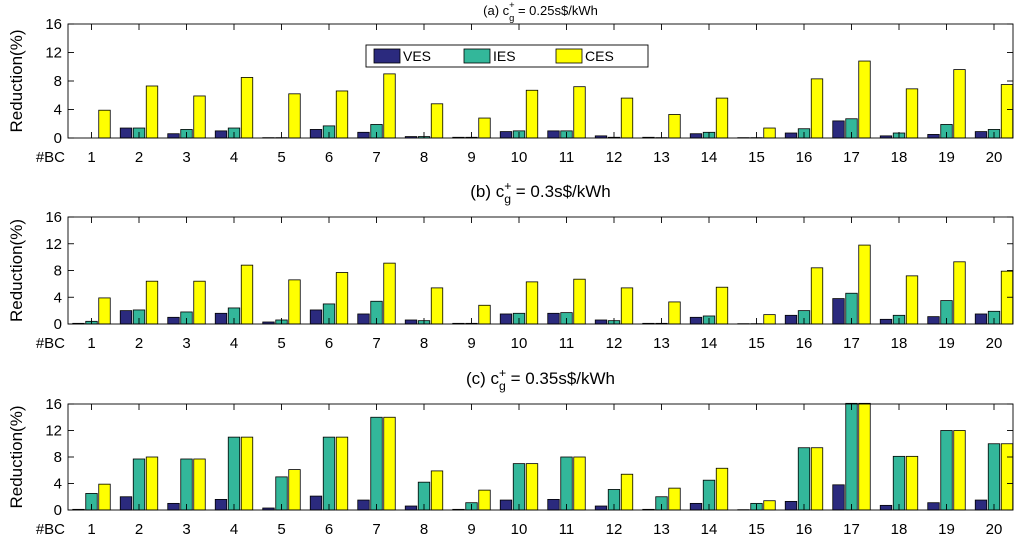 Image resolution: width=1016 pixels, height=548 pixels. I want to click on bar-ves-bc16, so click(791, 319).